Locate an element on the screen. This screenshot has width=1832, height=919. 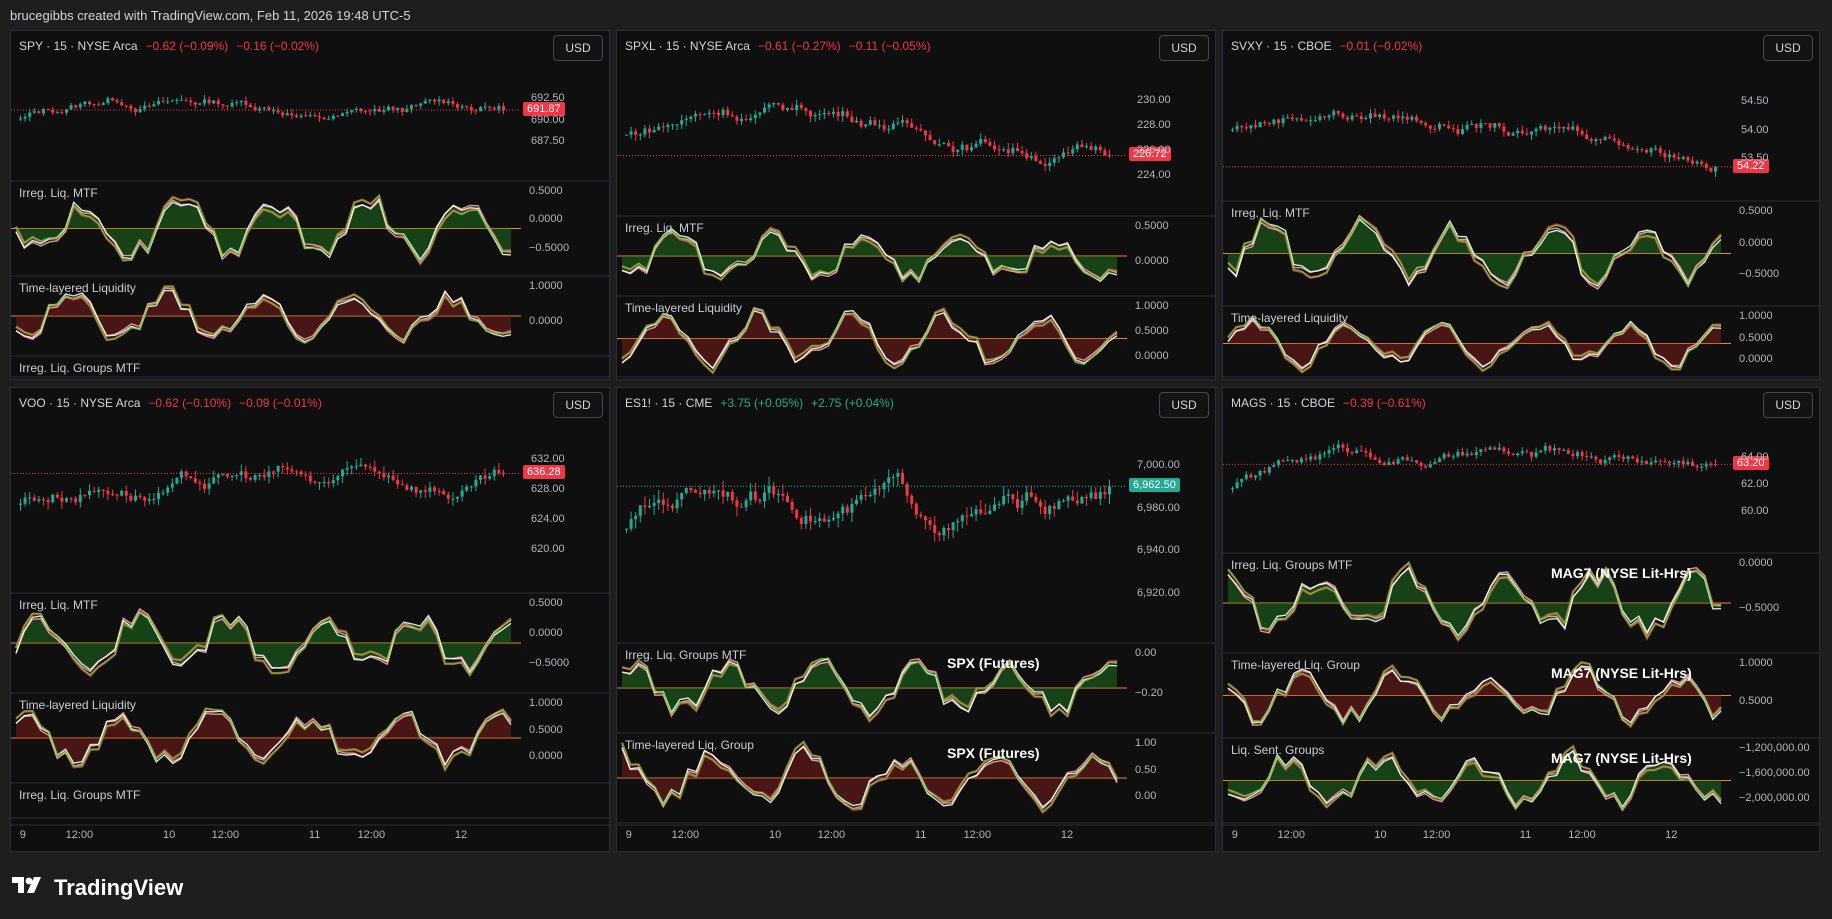
symbol-title: SPY · 15 · NYSE Arca is located at coordinates (78, 46).